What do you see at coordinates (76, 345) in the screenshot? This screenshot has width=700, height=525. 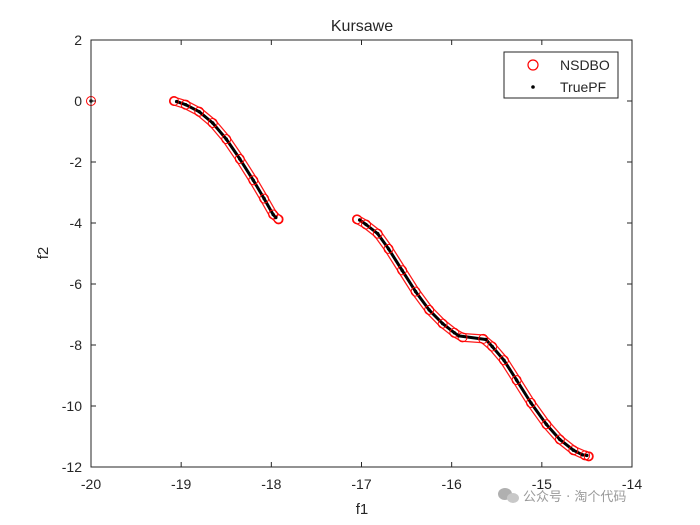 I see `y-tick-label: -8` at bounding box center [76, 345].